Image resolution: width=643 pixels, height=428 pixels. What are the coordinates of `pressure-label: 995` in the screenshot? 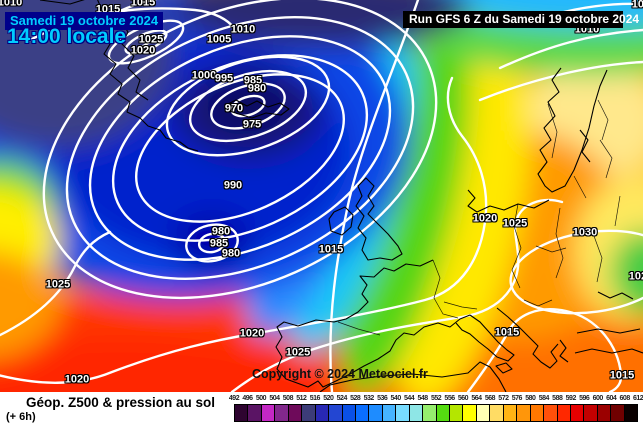 It's located at (224, 78).